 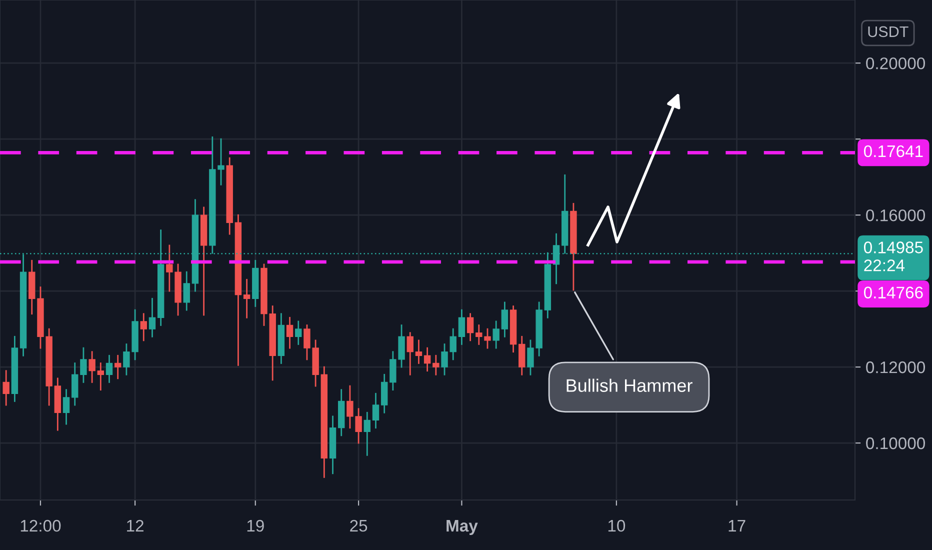 What do you see at coordinates (893, 257) in the screenshot?
I see `ref-line-label: 0.14985 22:24` at bounding box center [893, 257].